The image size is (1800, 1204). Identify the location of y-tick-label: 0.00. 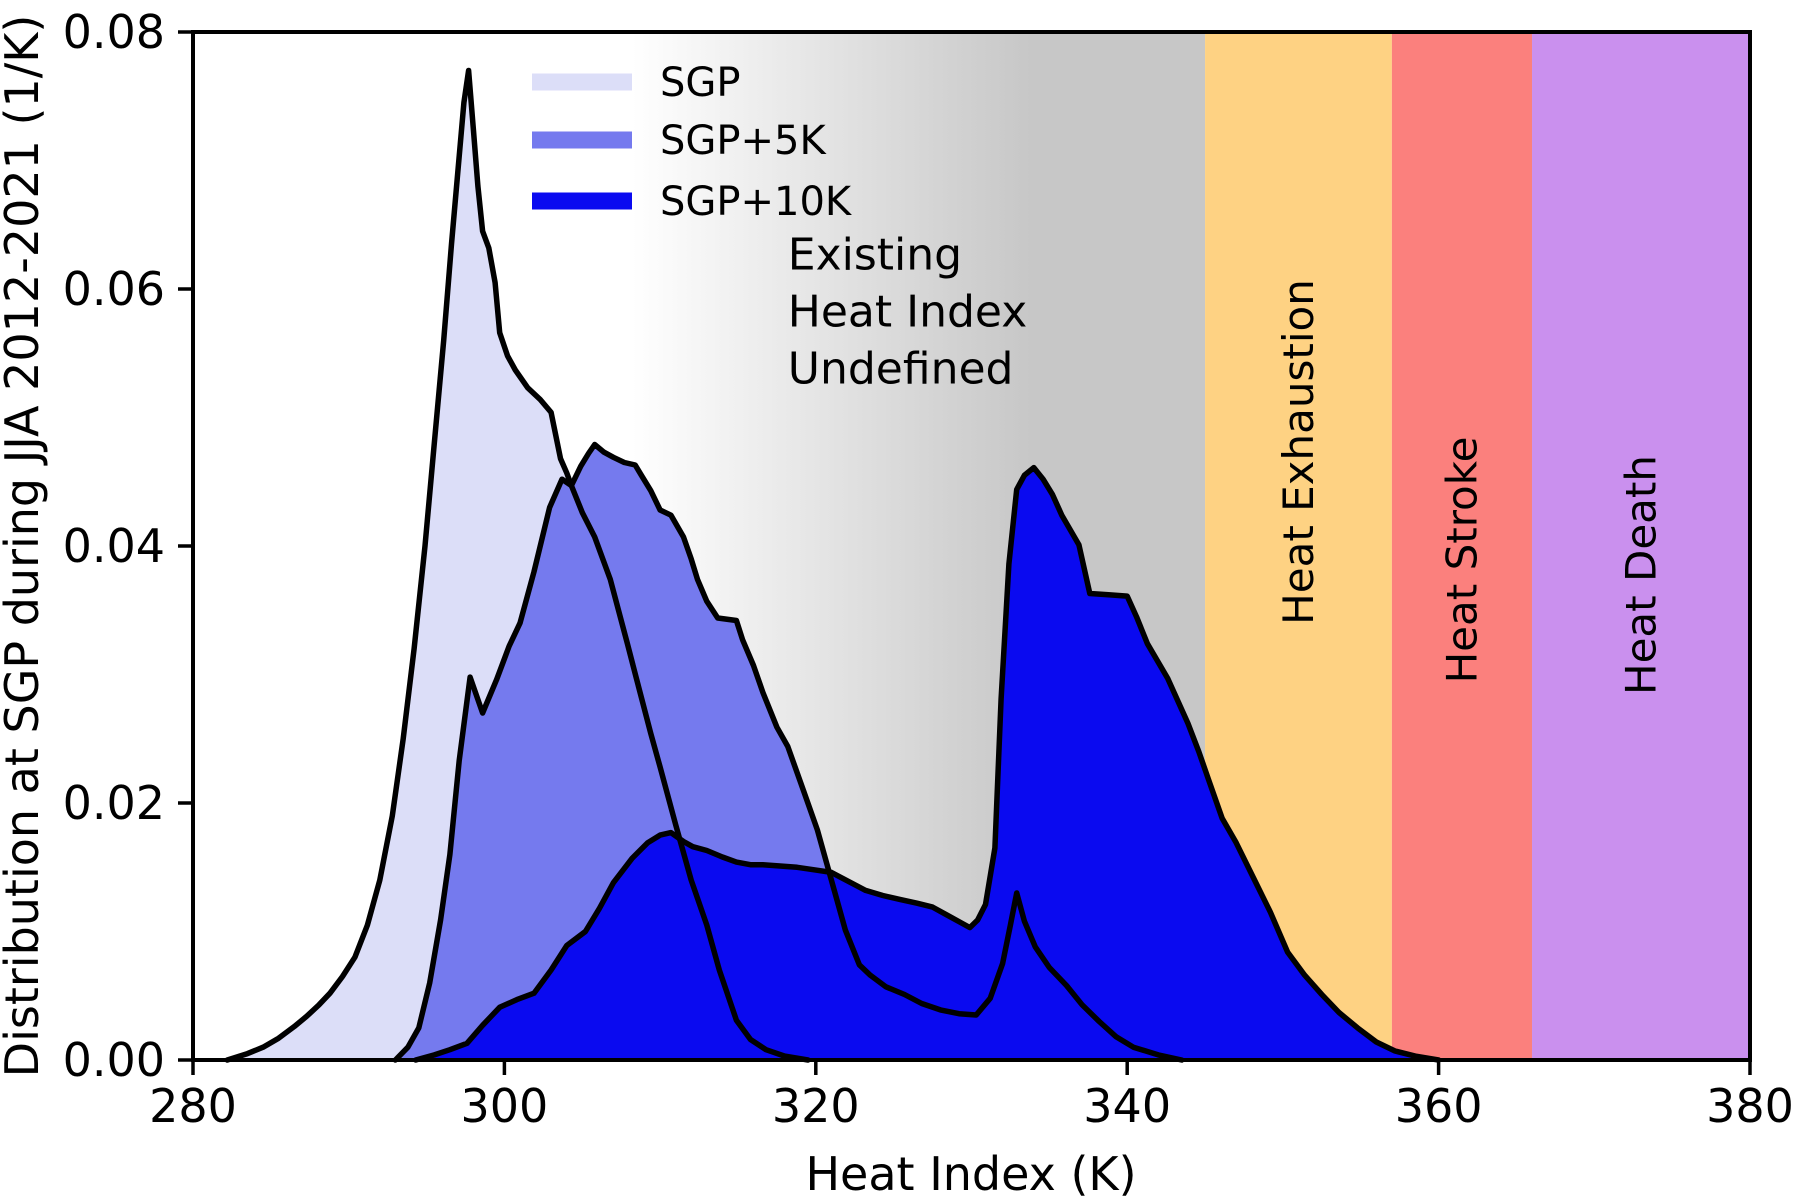
(114, 1060).